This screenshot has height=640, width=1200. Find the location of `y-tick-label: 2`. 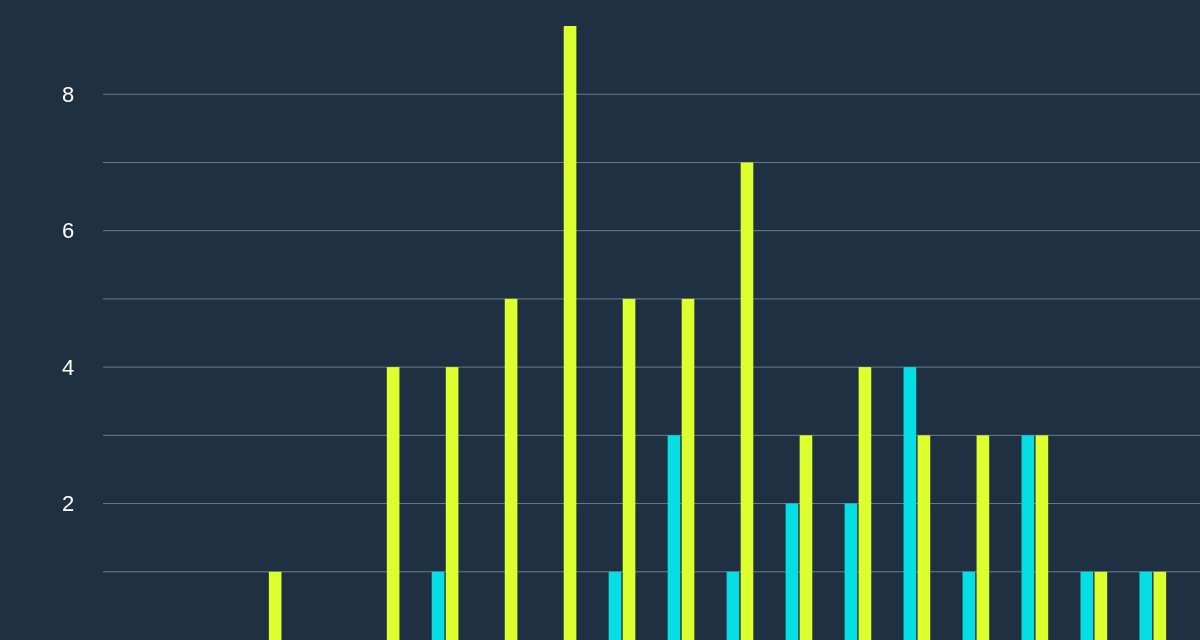

y-tick-label: 2 is located at coordinates (68, 504).